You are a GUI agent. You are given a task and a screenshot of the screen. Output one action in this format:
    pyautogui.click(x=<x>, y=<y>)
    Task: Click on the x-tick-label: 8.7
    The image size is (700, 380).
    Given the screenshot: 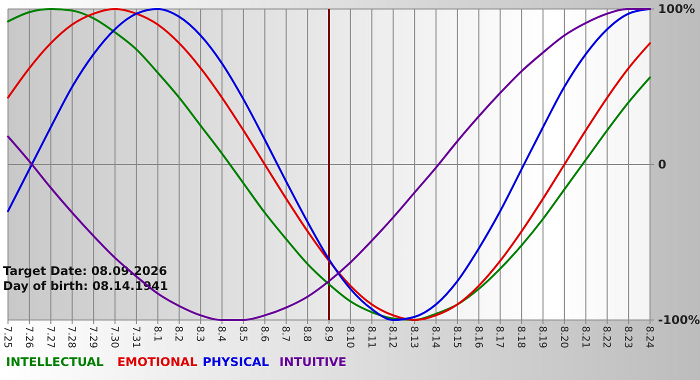 What is the action you would take?
    pyautogui.click(x=285, y=334)
    